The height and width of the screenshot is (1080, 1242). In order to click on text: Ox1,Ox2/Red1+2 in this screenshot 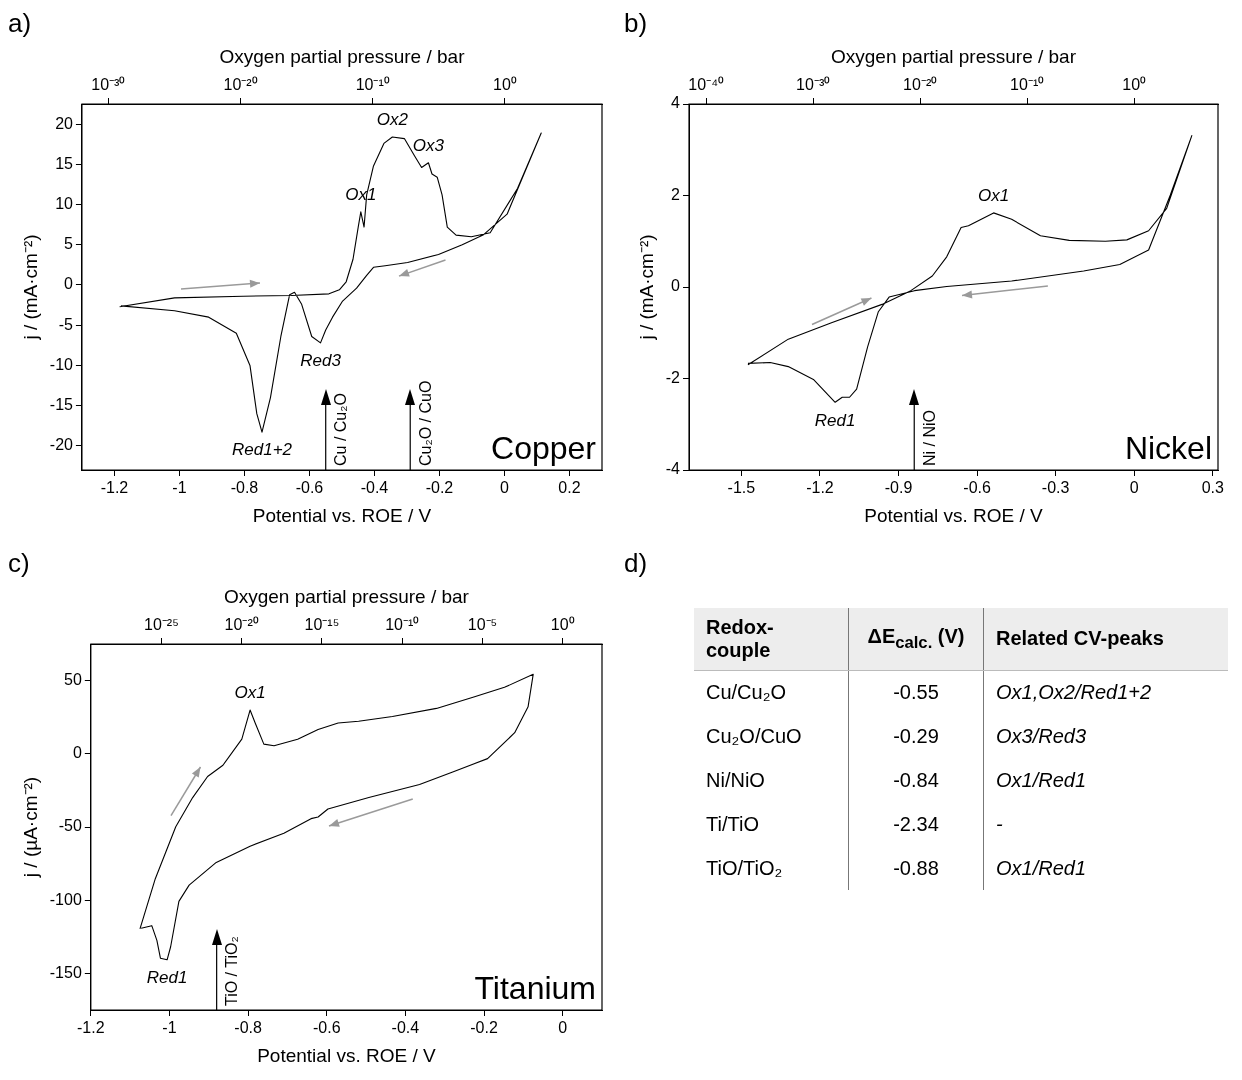, I will do `click(1105, 692)`.